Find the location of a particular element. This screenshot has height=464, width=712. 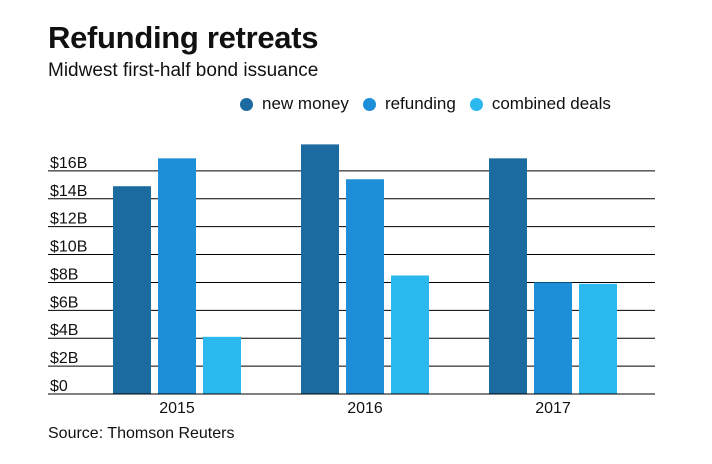

chart-subtitle: Midwest first-half bond issuance is located at coordinates (183, 70).